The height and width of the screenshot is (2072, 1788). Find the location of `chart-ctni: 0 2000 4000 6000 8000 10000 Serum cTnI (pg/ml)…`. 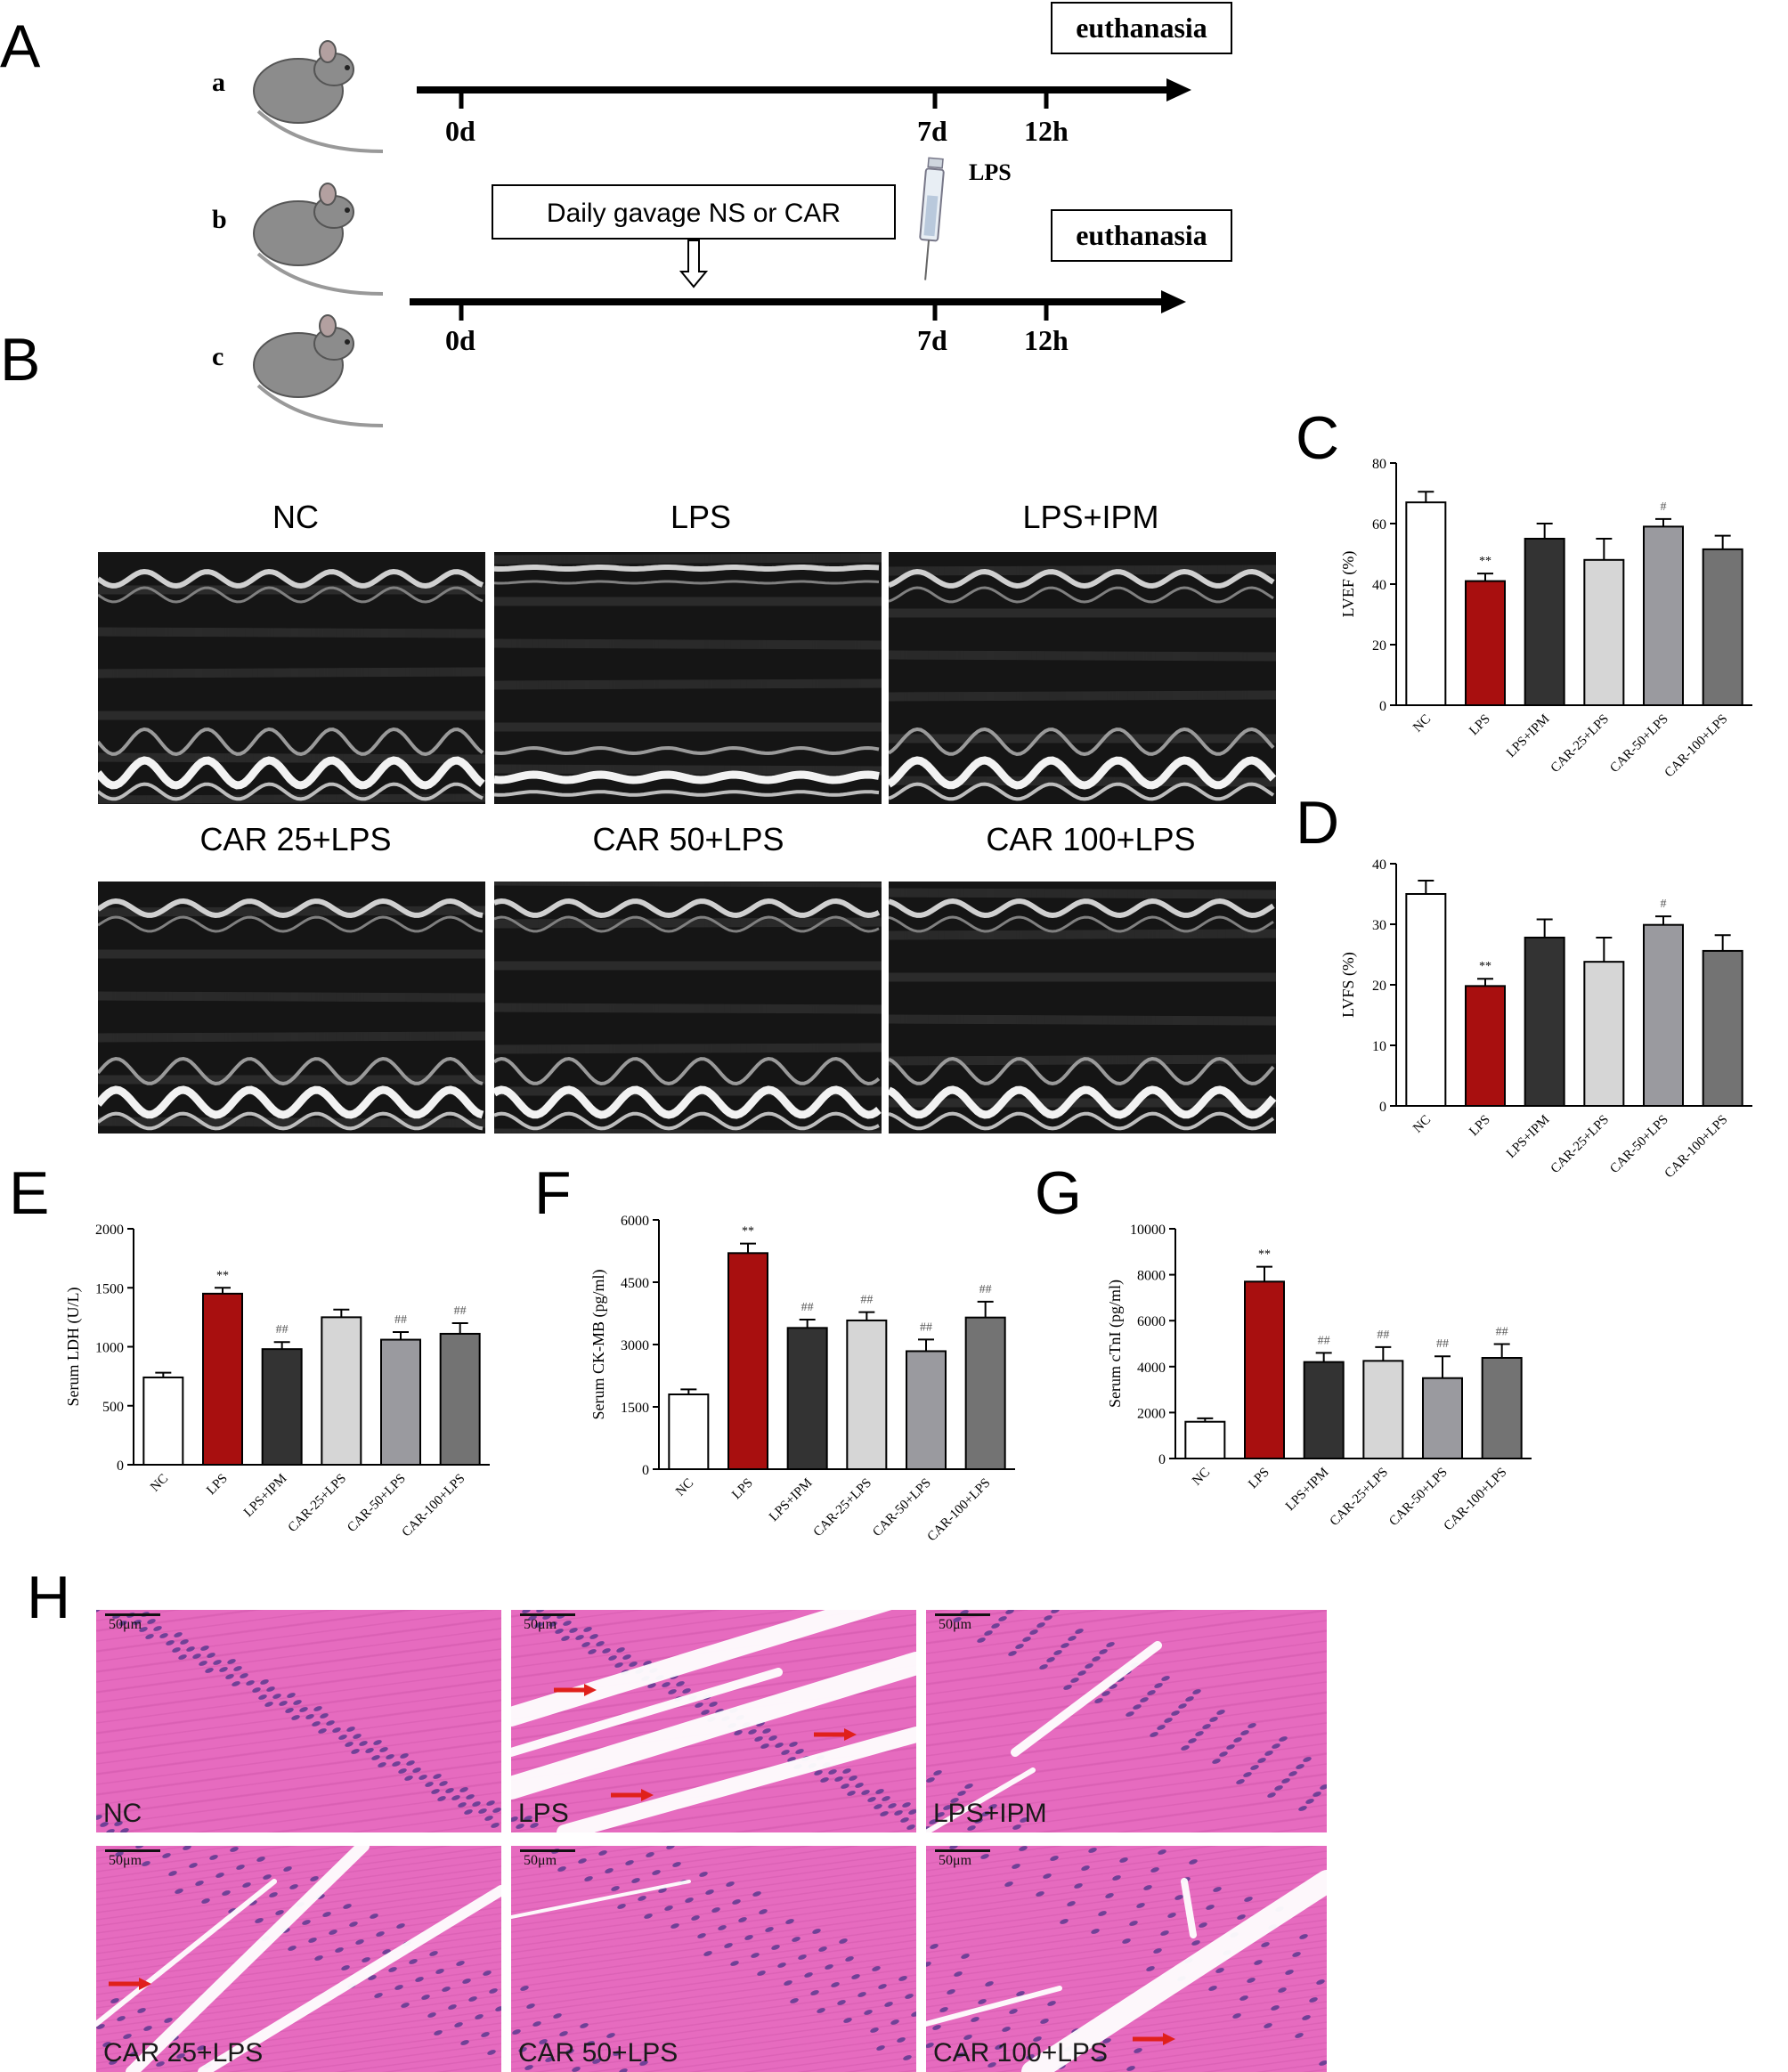

chart-ctni: 0 2000 4000 6000 8000 10000 Serum cTnI (pg/ml)… is located at coordinates (1319, 1378).